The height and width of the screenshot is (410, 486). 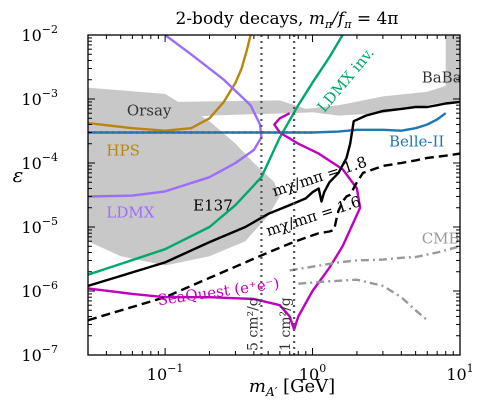 I want to click on y-axis-label: ε, so click(x=18, y=175).